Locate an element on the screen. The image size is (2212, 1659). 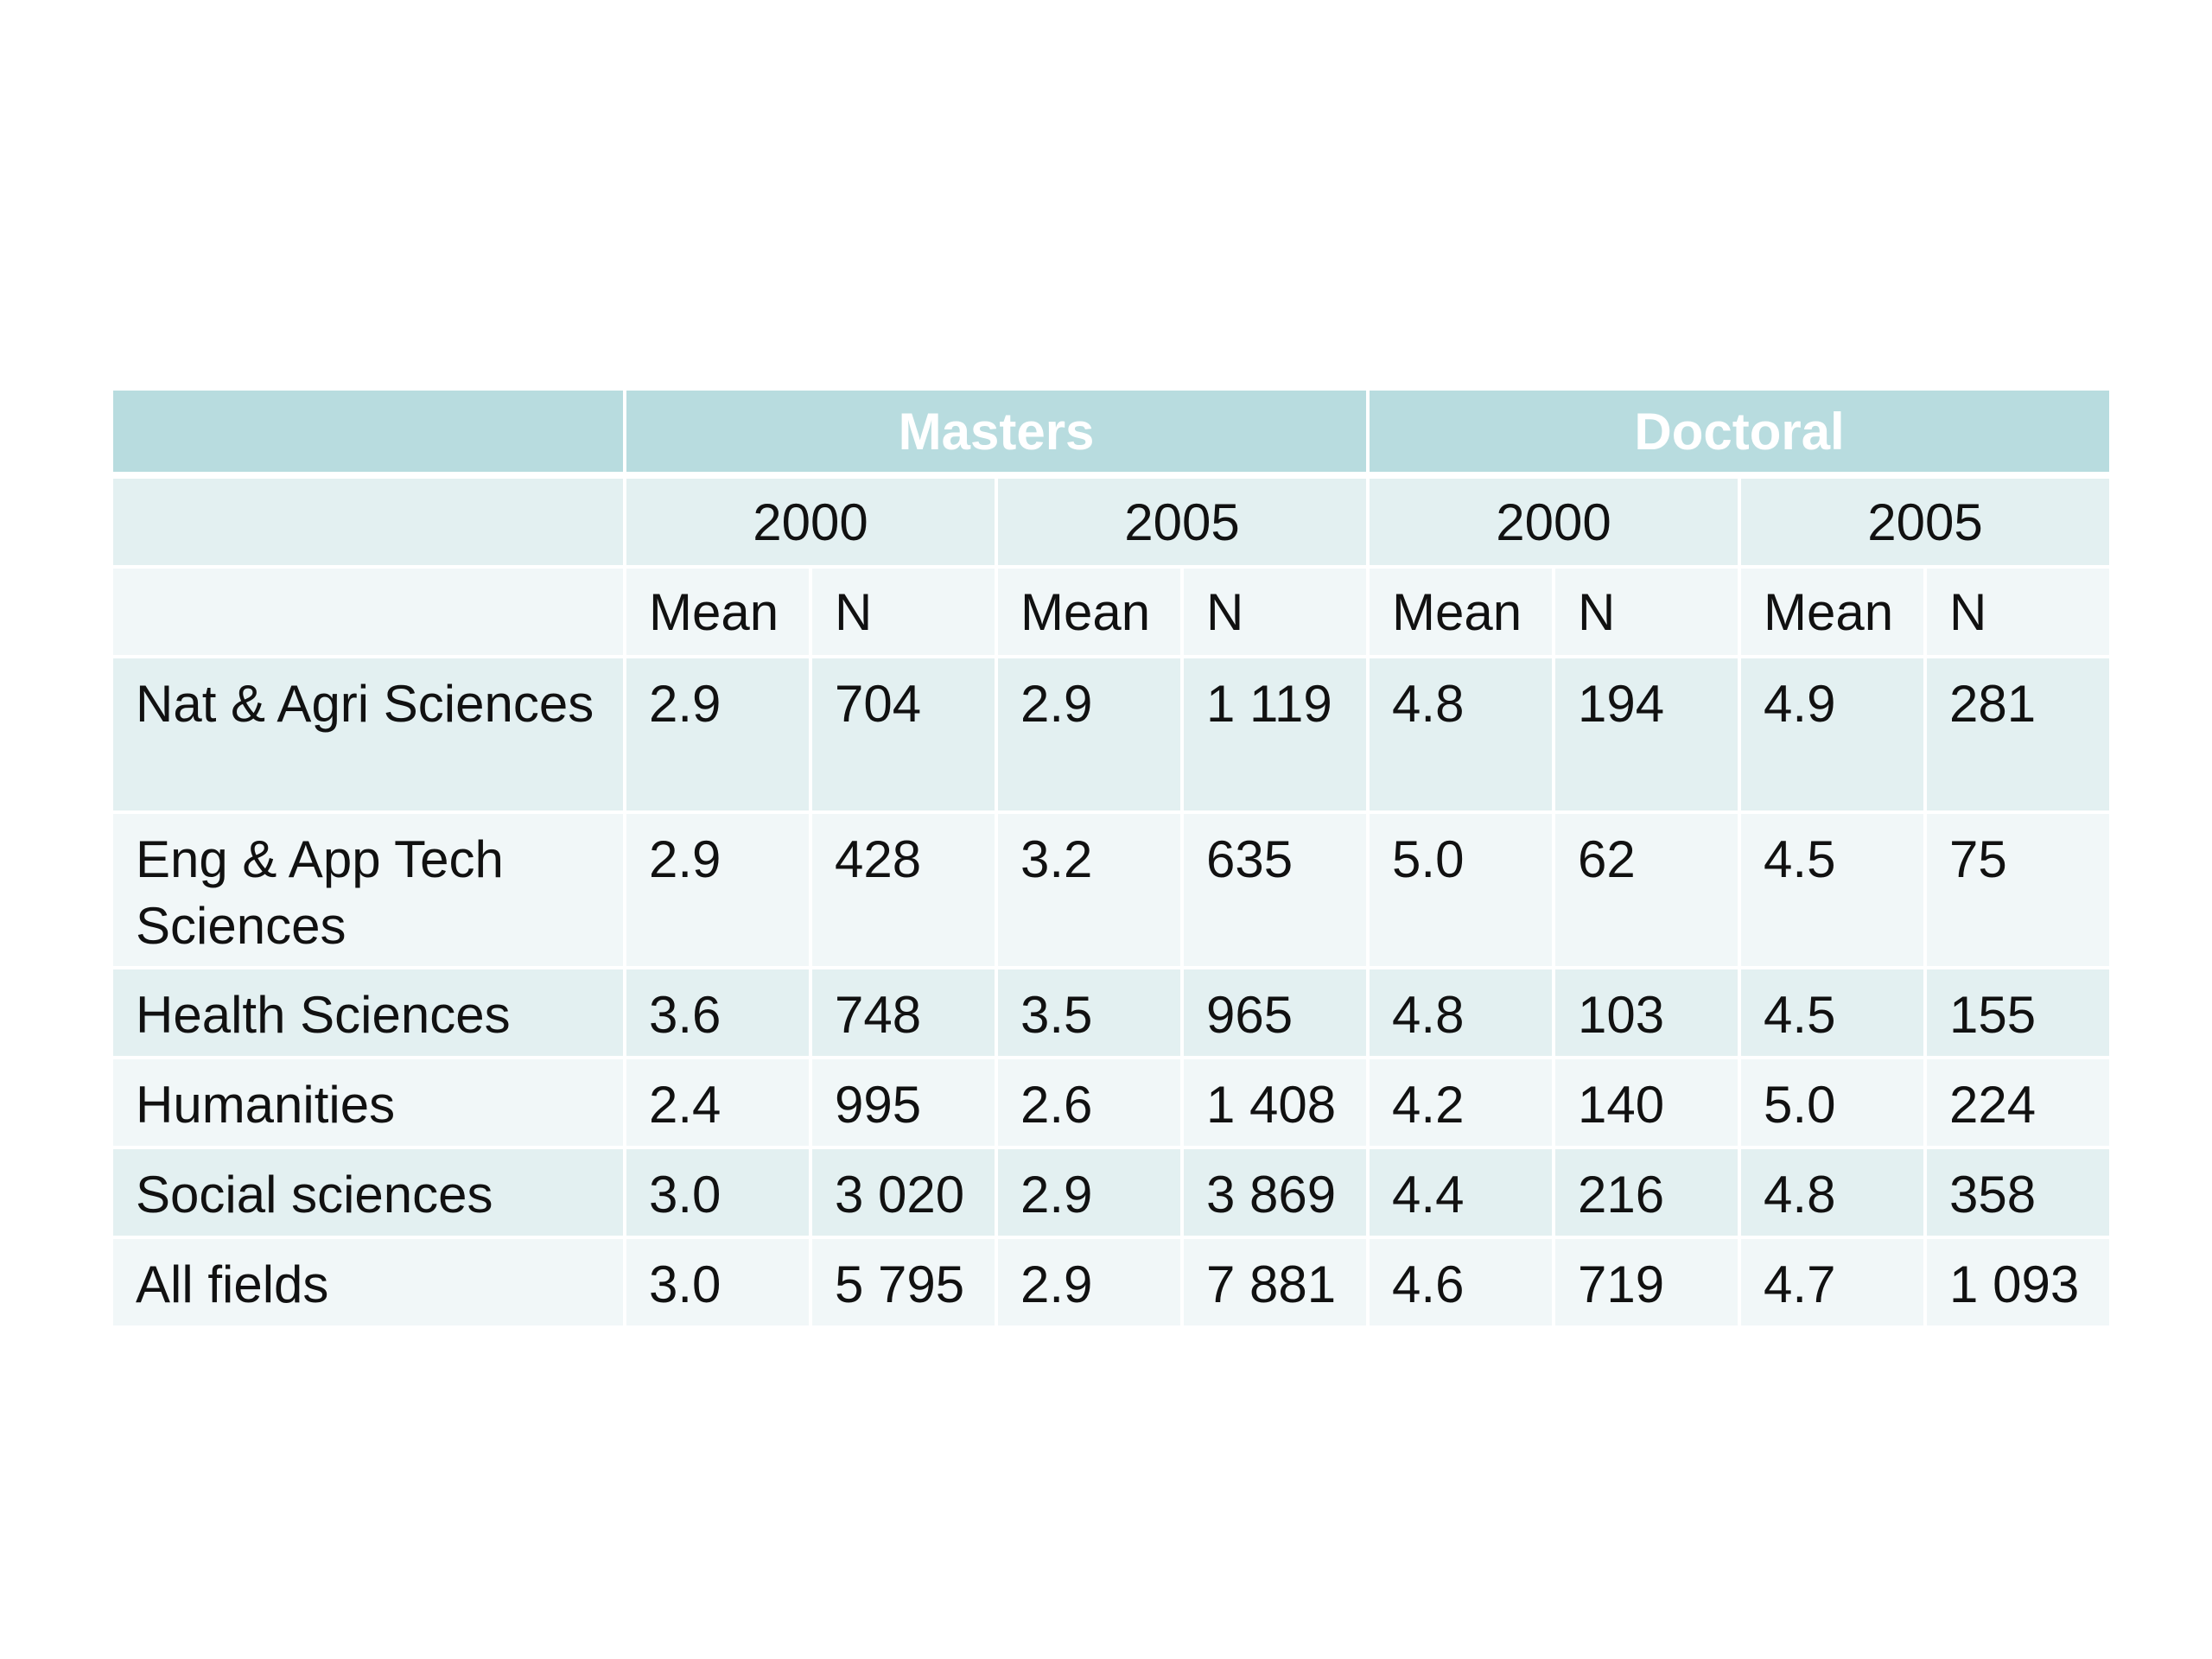
masters-2000-mean: 2.4 is located at coordinates (719, 1104).